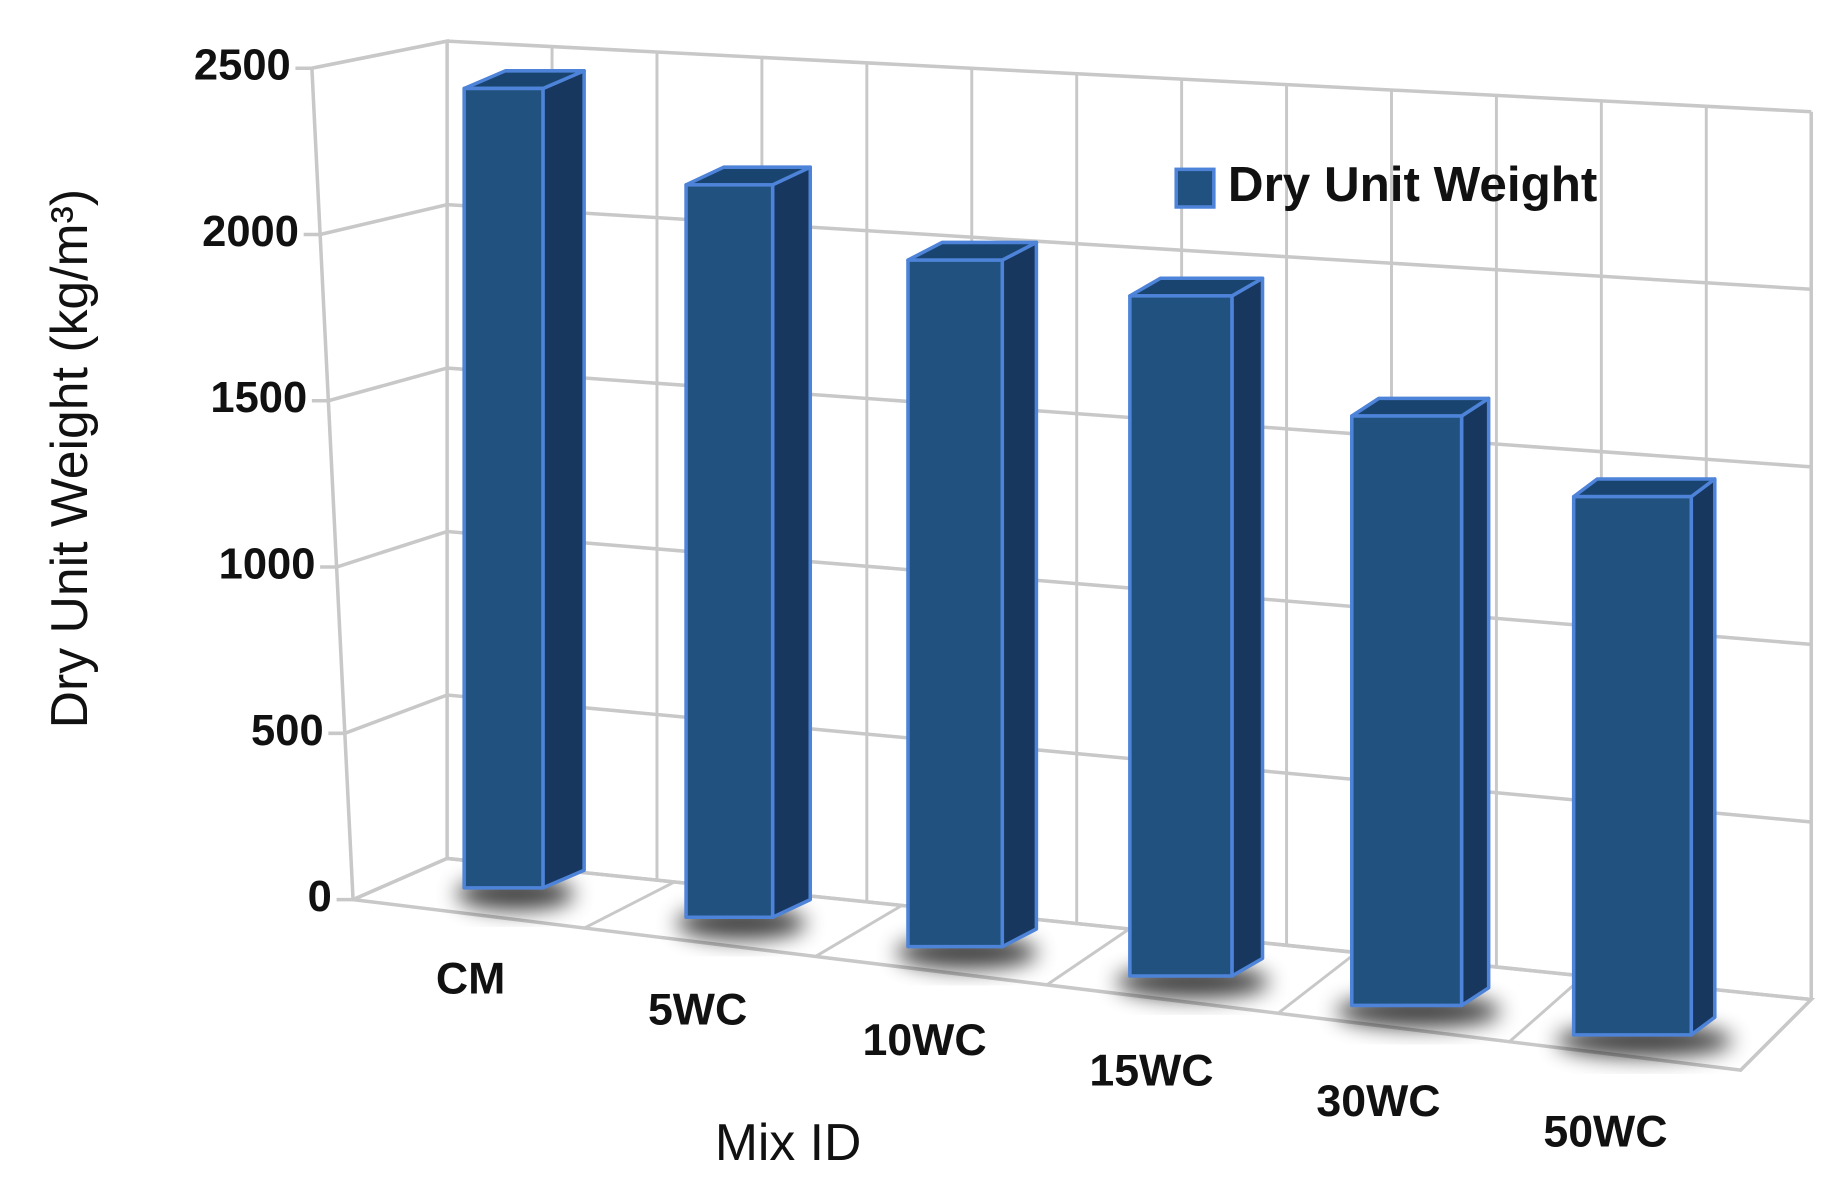 The width and height of the screenshot is (1835, 1183). I want to click on y-tick-label: 1500, so click(258, 398).